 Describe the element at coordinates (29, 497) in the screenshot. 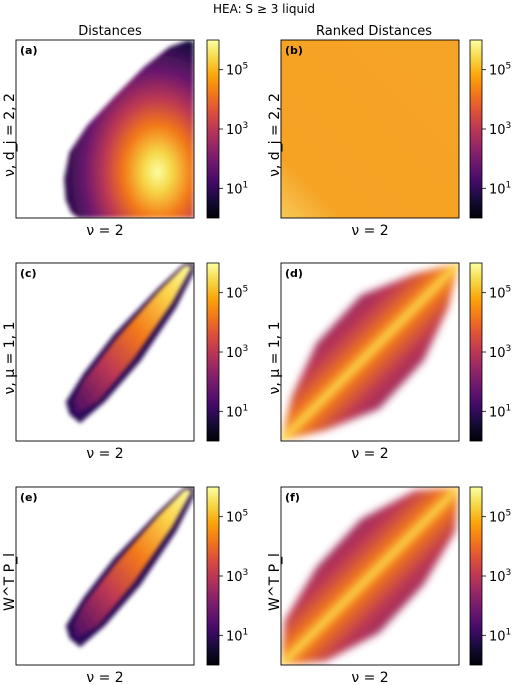

I see `panel-label: (e)` at that location.